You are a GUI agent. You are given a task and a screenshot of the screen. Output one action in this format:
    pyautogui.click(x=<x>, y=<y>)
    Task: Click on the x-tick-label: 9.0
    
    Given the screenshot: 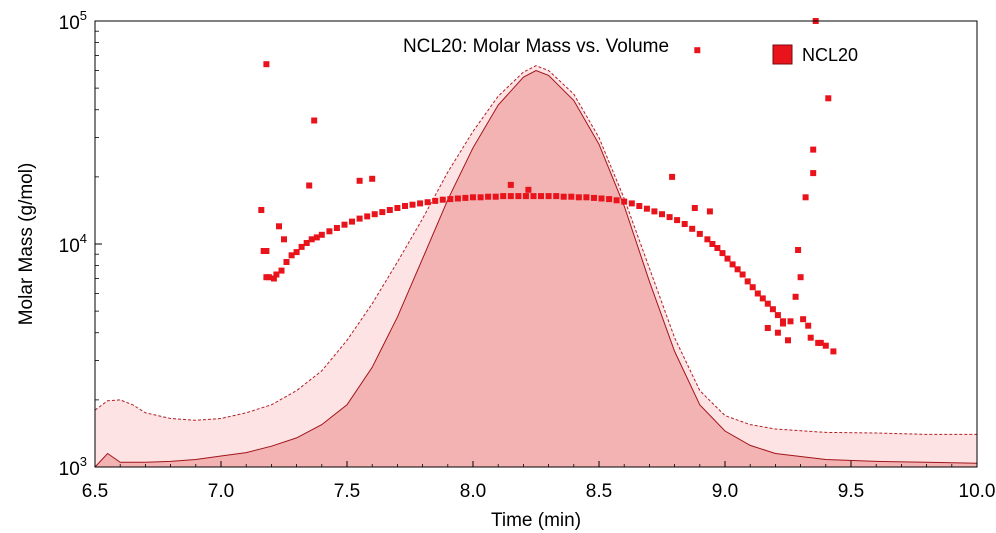 What is the action you would take?
    pyautogui.click(x=725, y=491)
    